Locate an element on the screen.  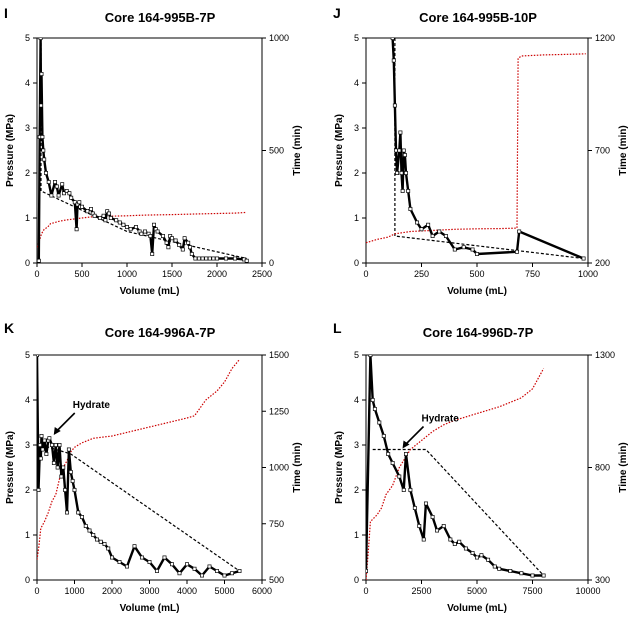
x-tick-label: 10000 is located at coordinates (587, 591).